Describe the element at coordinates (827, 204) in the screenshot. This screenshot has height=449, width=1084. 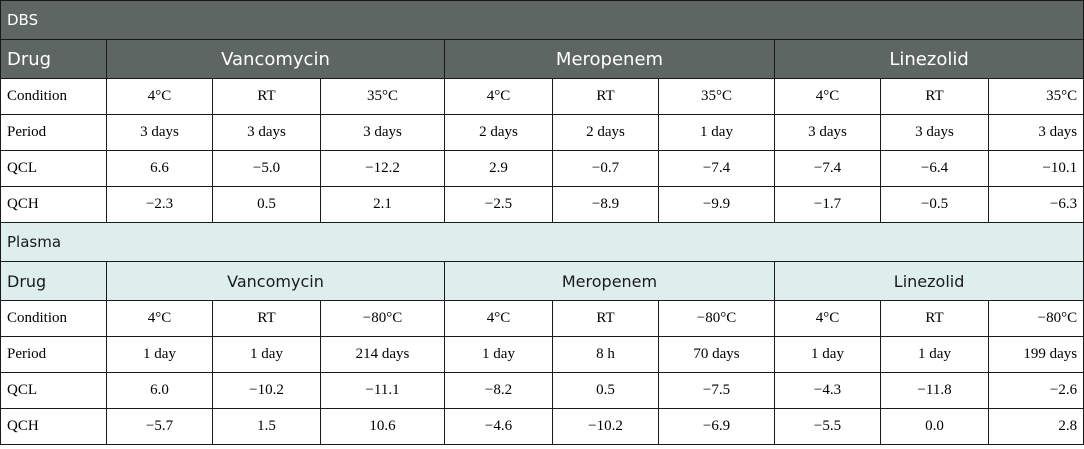
I see `table-cell: −1.7` at that location.